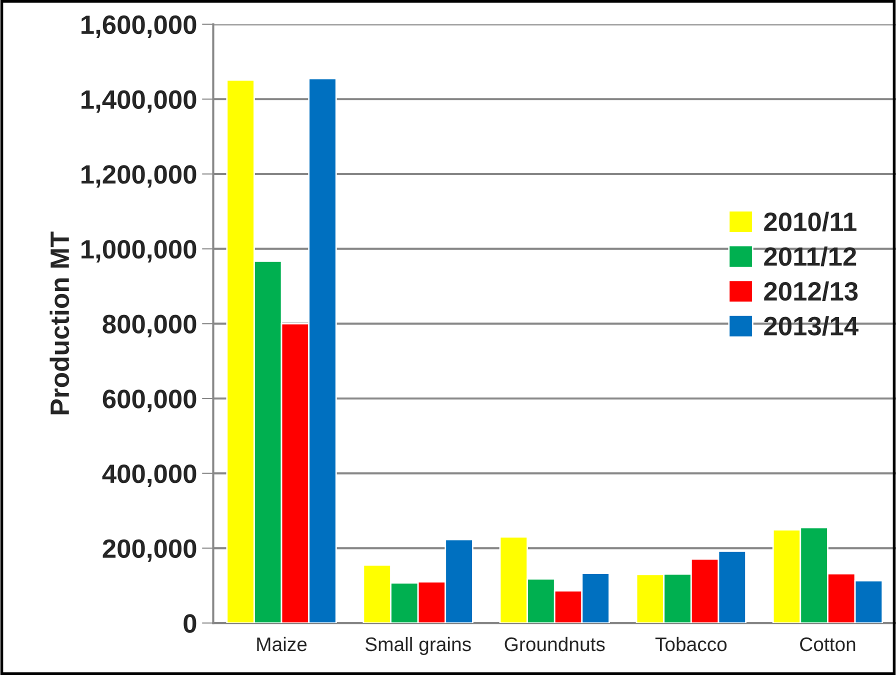 The height and width of the screenshot is (675, 896). I want to click on x-tick-label: Tobacco, so click(691, 644).